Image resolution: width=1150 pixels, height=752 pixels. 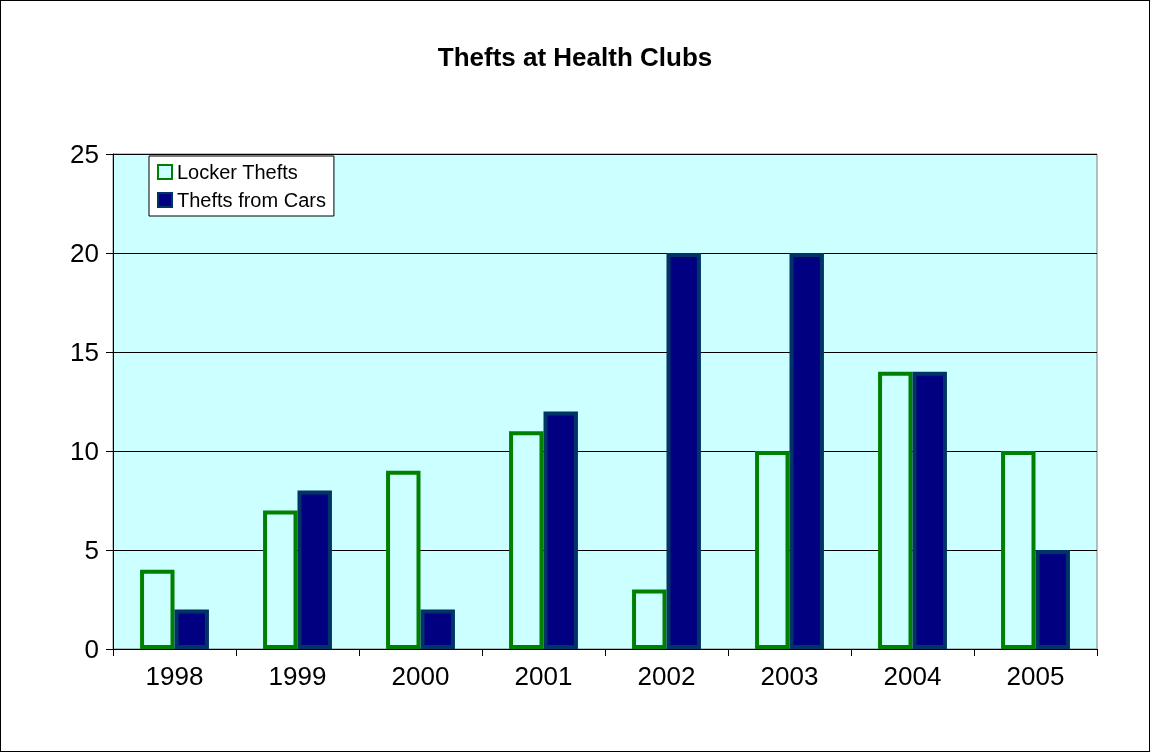 What do you see at coordinates (420, 676) in the screenshot?
I see `x-tick-label: 2000` at bounding box center [420, 676].